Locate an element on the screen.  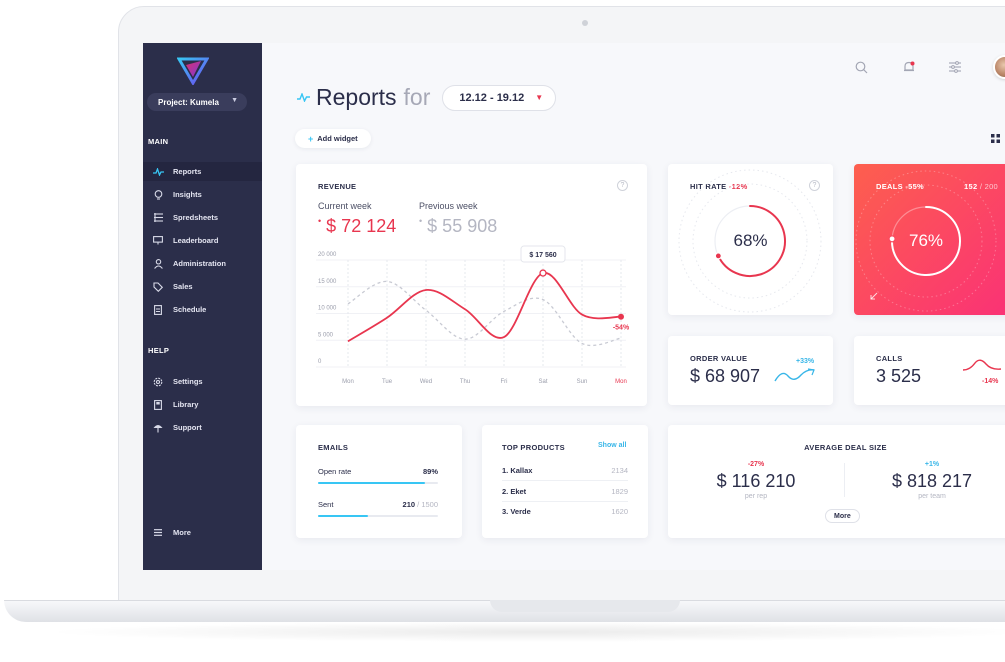
list-item: 1. Kallax 2134 is located at coordinates (565, 470).